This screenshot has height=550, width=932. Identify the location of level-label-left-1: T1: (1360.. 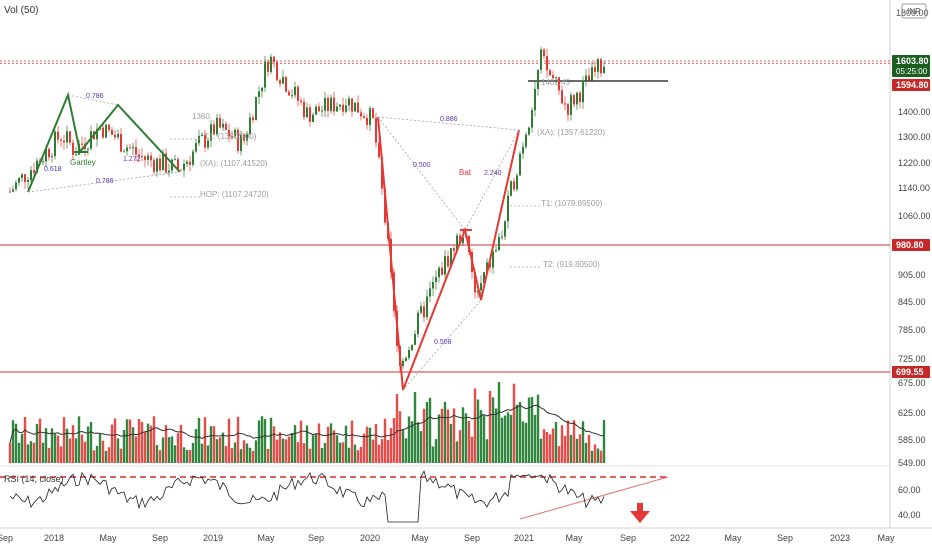
(222, 136).